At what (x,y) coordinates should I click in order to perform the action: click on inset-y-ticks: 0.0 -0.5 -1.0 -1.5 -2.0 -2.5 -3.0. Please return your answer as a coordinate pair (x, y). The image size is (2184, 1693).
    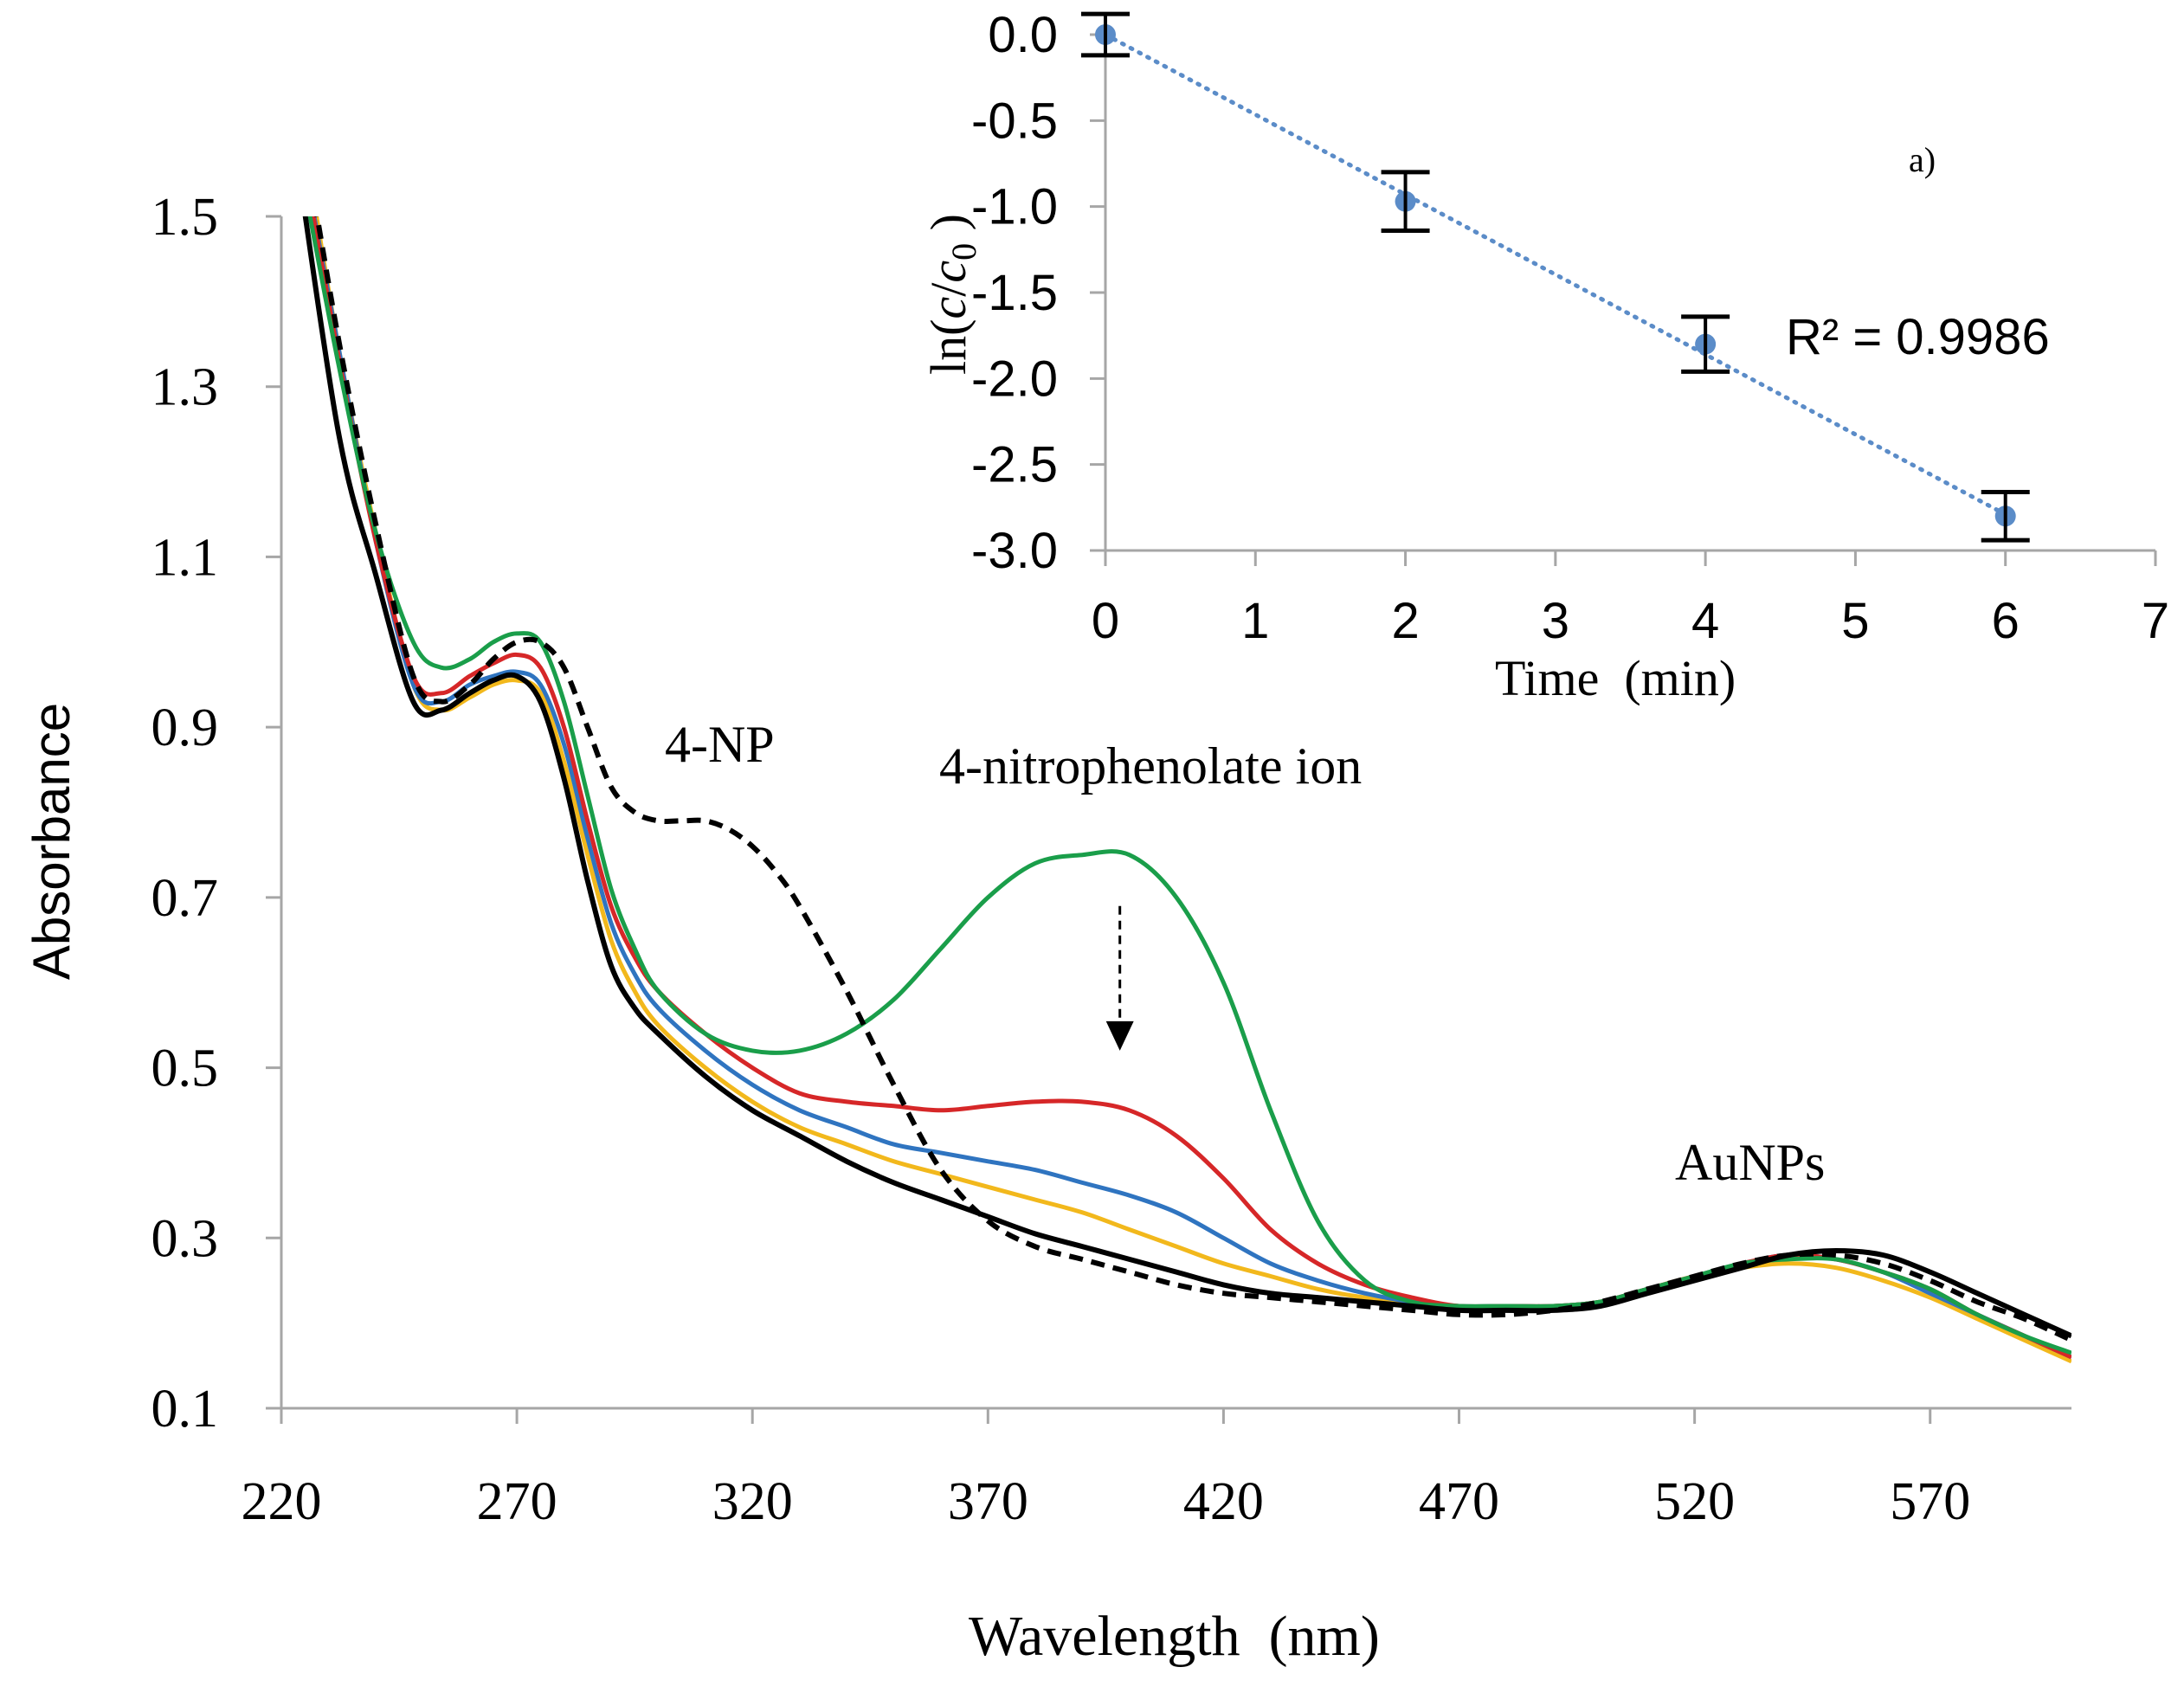
    Looking at the image, I should click on (1038, 293).